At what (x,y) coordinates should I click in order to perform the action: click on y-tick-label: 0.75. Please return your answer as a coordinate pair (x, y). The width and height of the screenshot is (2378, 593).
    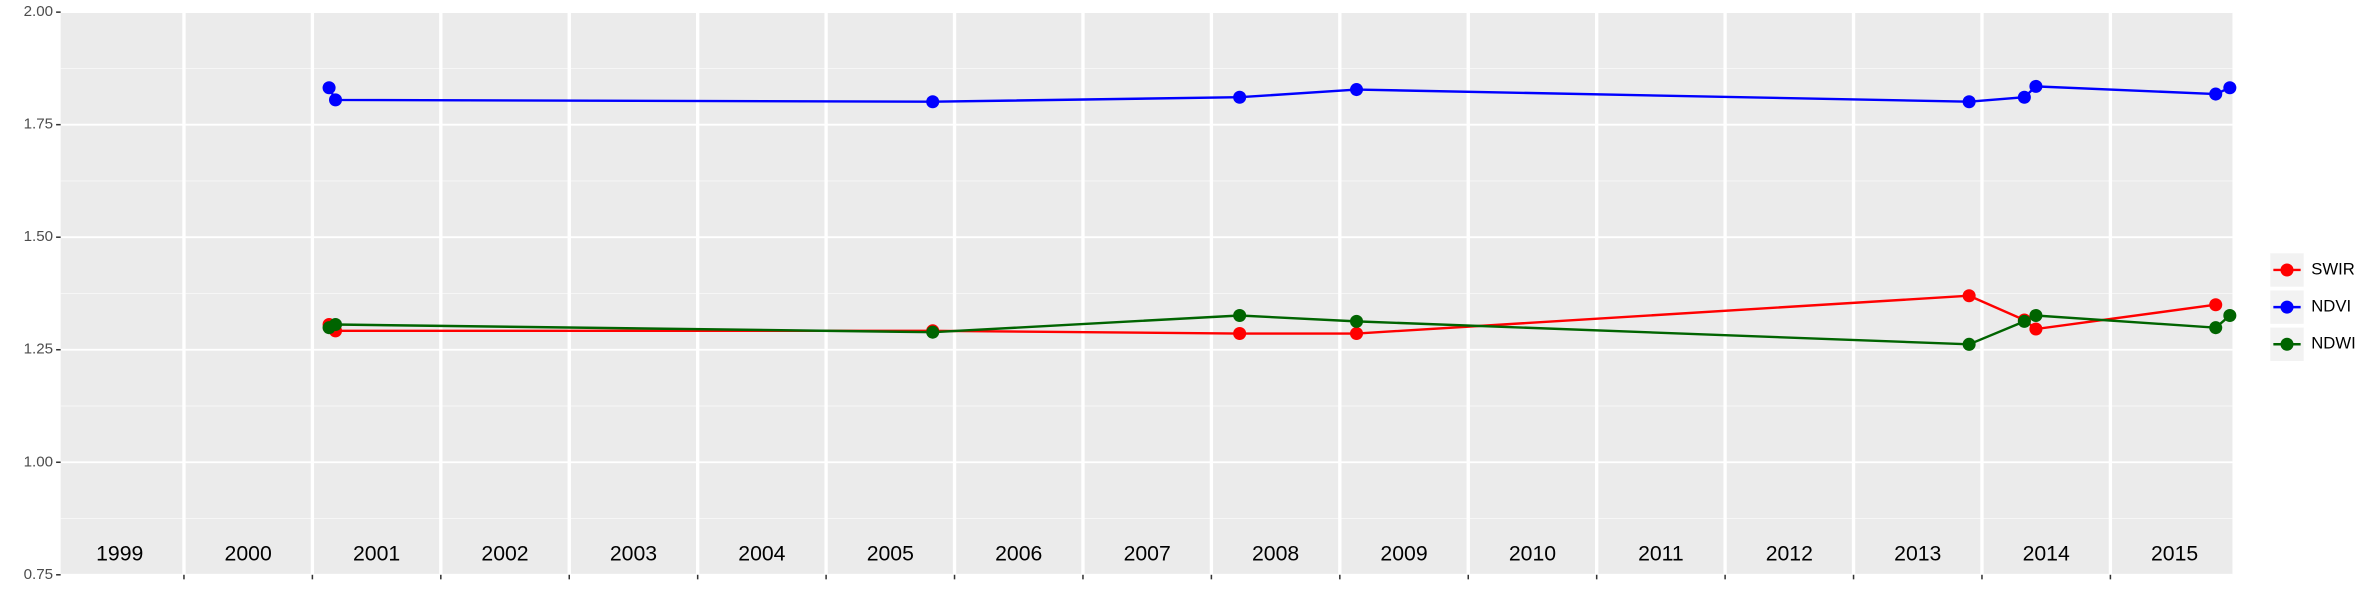
    Looking at the image, I should click on (39, 574).